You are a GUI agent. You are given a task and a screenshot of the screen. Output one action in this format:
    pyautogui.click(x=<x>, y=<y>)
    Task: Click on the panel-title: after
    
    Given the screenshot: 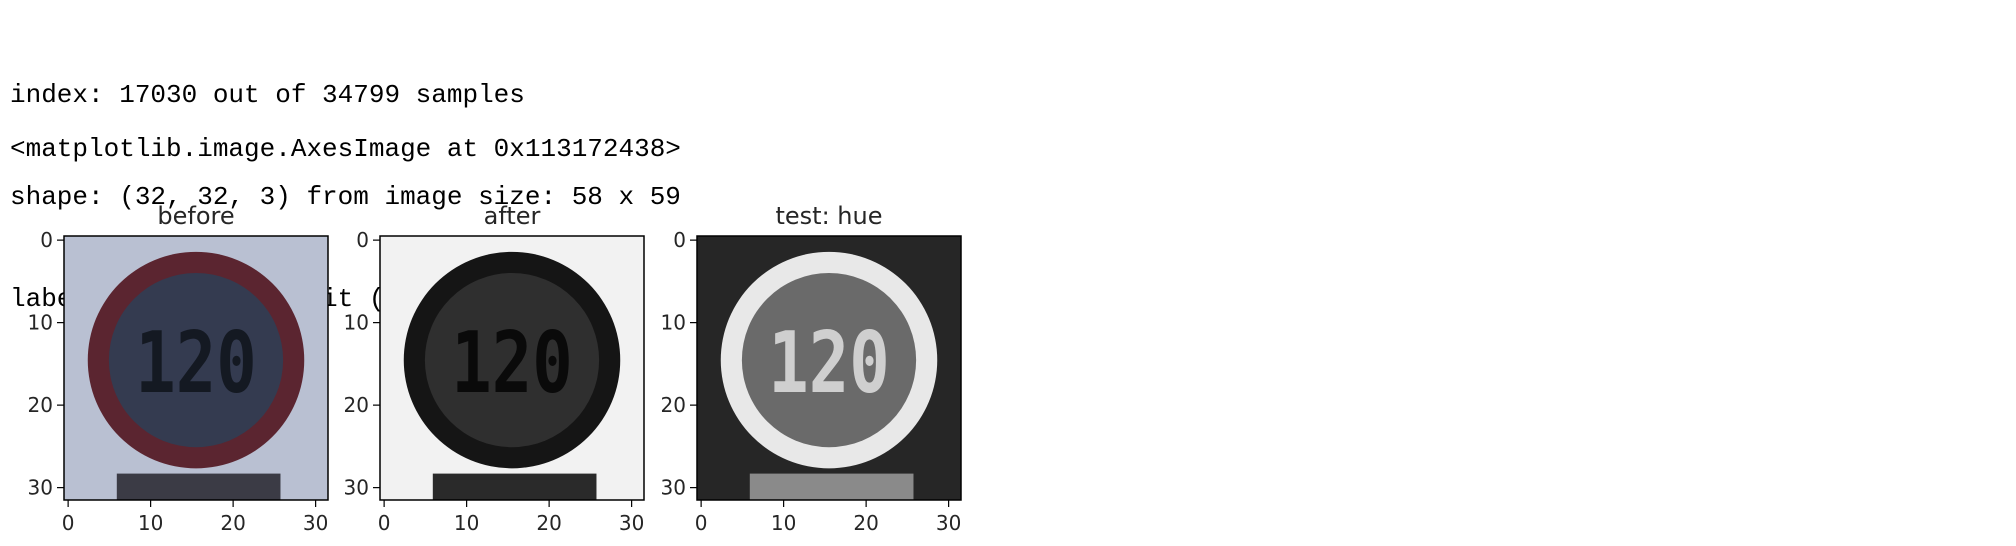 What is the action you would take?
    pyautogui.click(x=512, y=216)
    